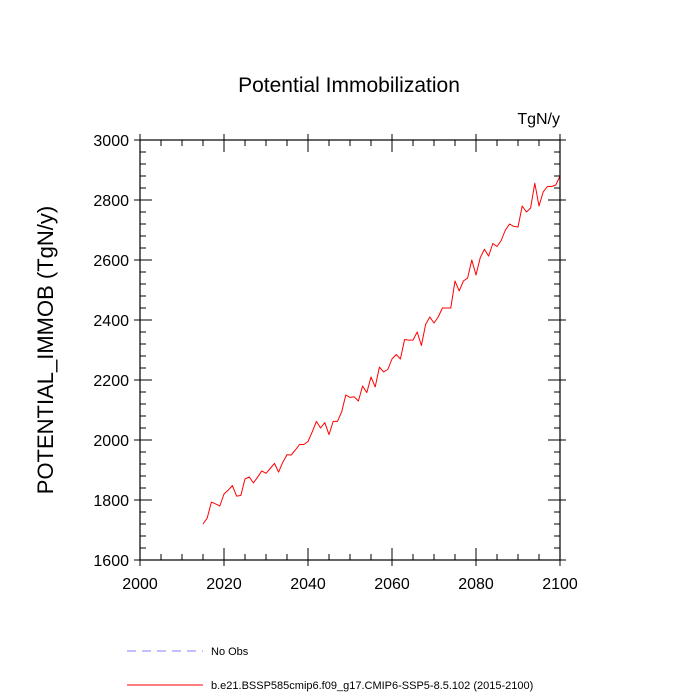  I want to click on y-tick-label: 3000, so click(111, 141).